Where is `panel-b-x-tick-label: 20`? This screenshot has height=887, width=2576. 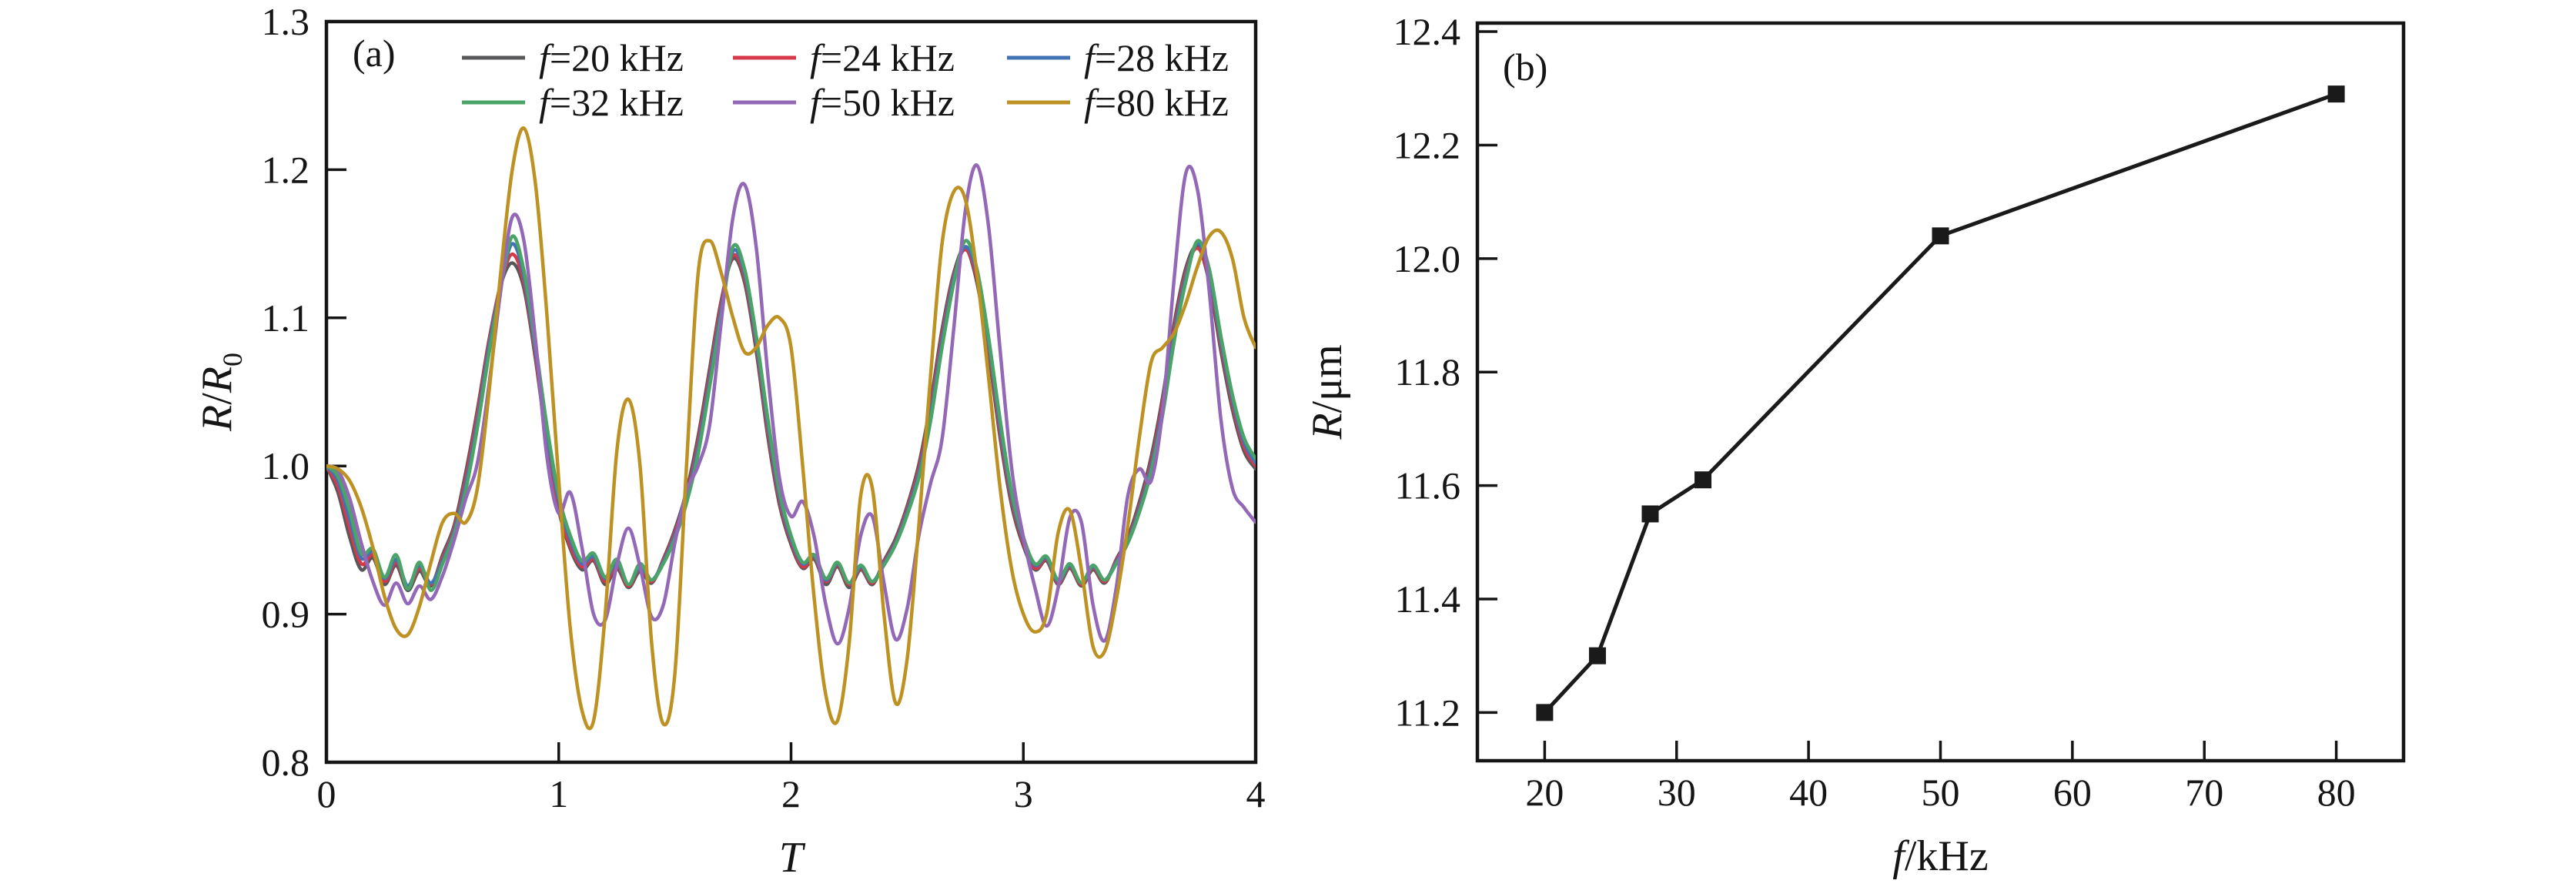
panel-b-x-tick-label: 20 is located at coordinates (1544, 792).